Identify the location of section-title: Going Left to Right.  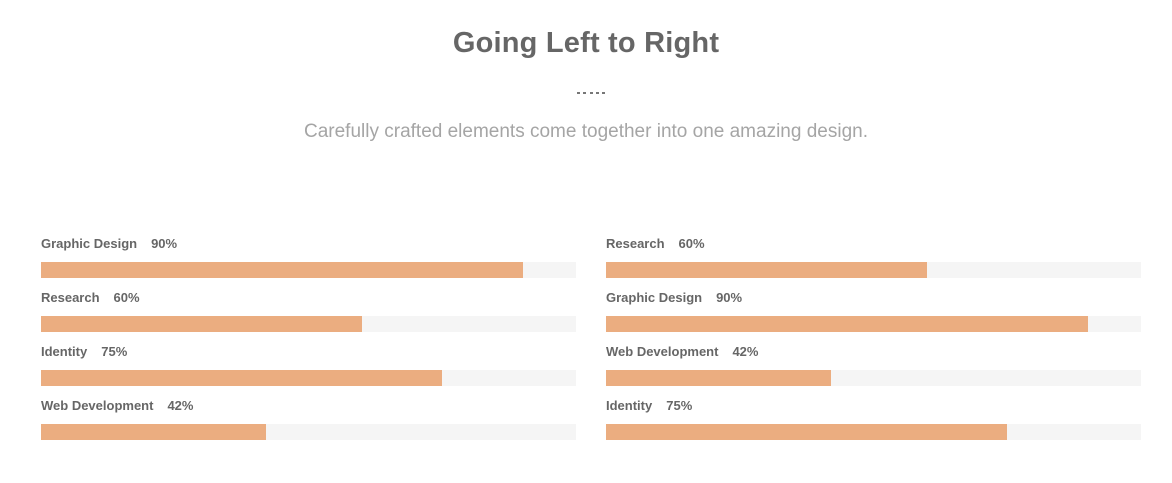
(586, 43).